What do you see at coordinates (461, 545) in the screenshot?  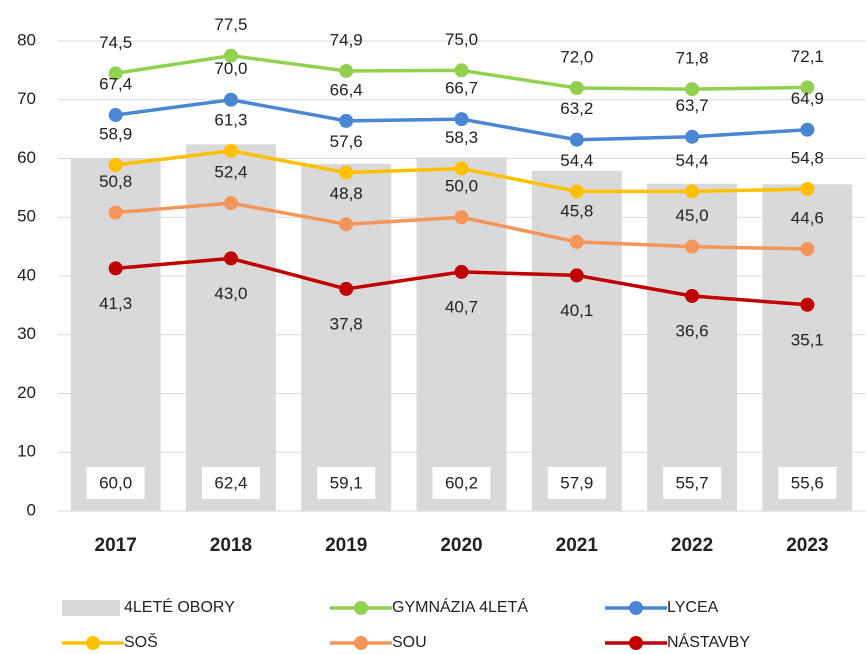 I see `x-tick-label: 2020` at bounding box center [461, 545].